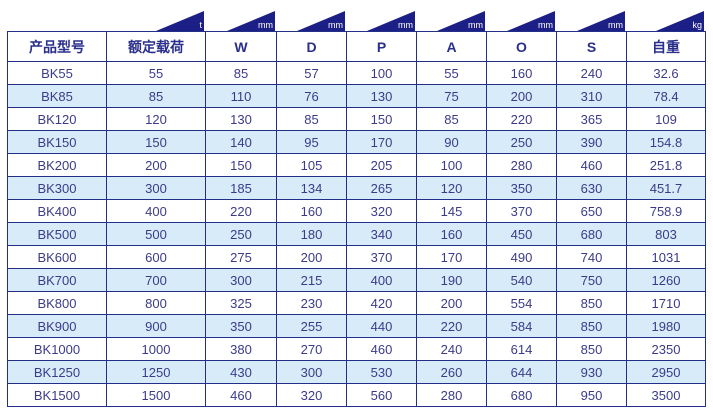 The width and height of the screenshot is (713, 411). What do you see at coordinates (156, 303) in the screenshot?
I see `table-cell: 800` at bounding box center [156, 303].